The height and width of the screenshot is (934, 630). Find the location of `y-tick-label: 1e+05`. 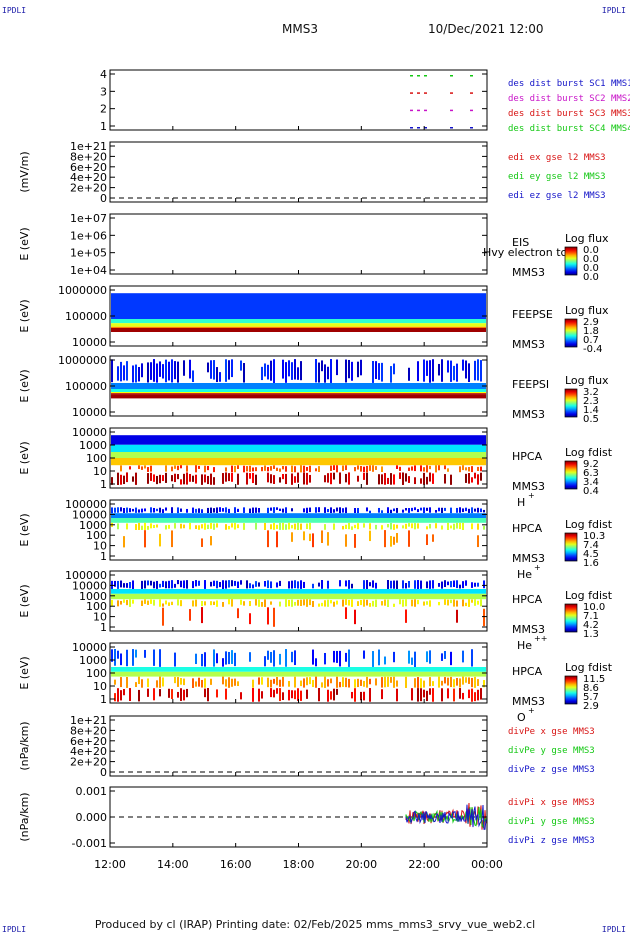

y-tick-label: 1e+05 is located at coordinates (88, 253).